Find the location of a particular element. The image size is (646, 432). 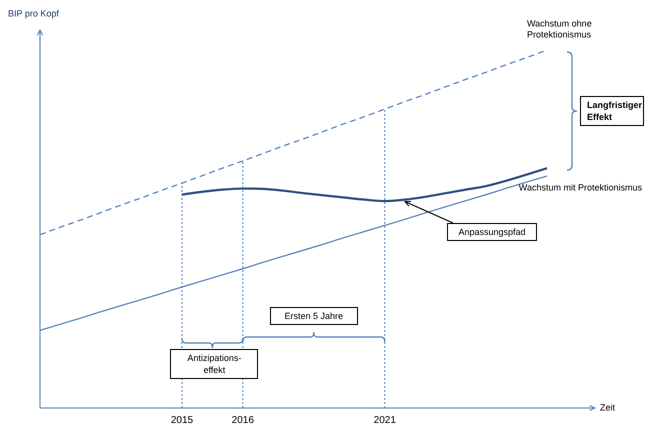

x-tick-label: 2016 is located at coordinates (243, 420).